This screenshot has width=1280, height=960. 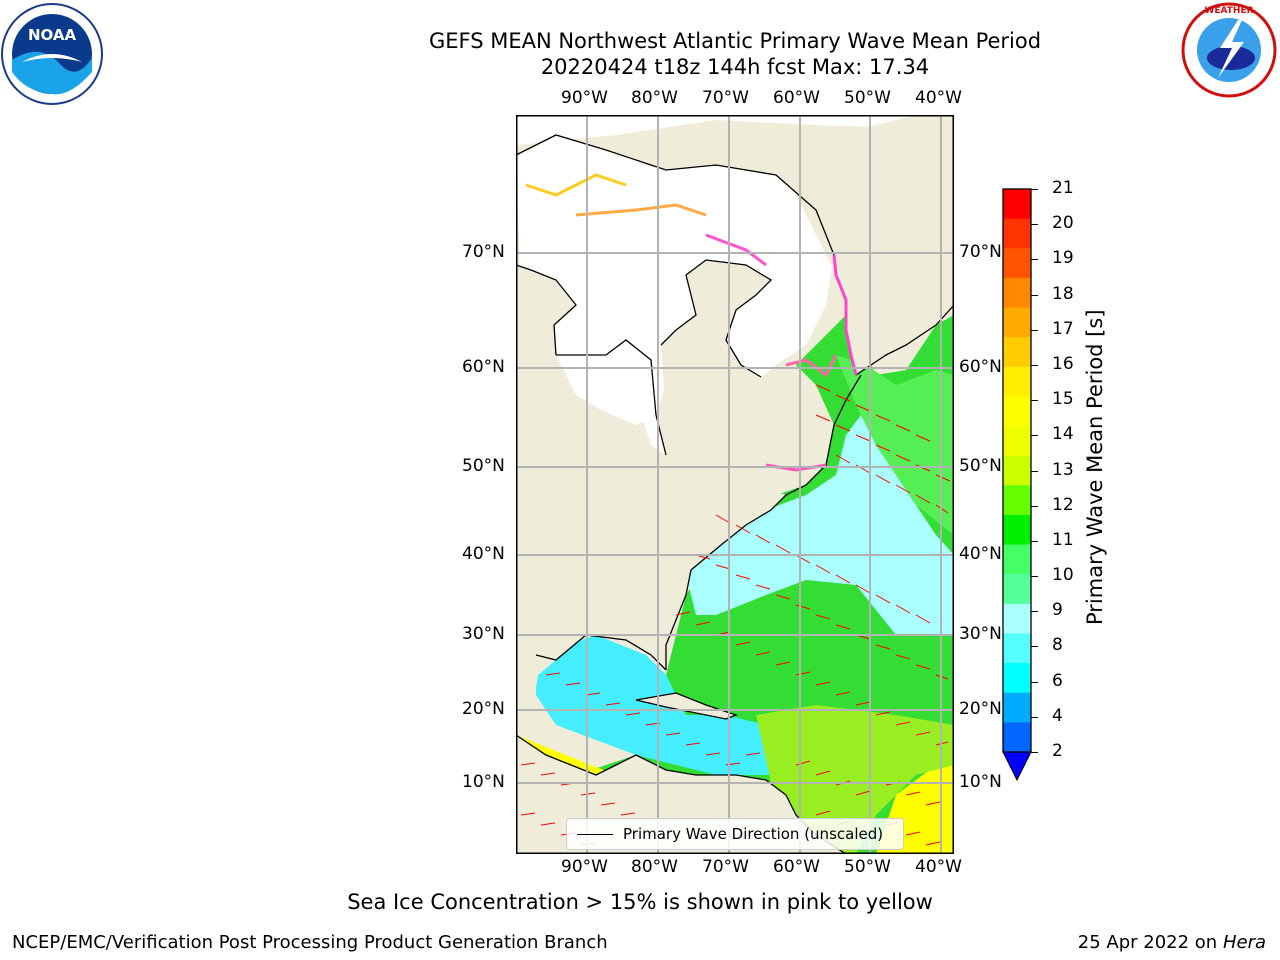 What do you see at coordinates (483, 252) in the screenshot?
I see `lat-label-left: 70°N` at bounding box center [483, 252].